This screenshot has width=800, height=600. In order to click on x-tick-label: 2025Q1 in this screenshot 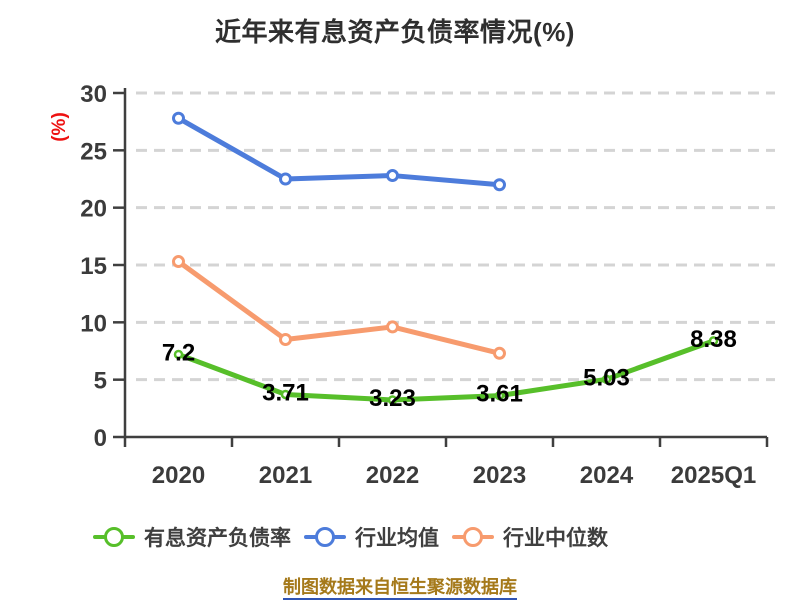, I will do `click(713, 475)`.